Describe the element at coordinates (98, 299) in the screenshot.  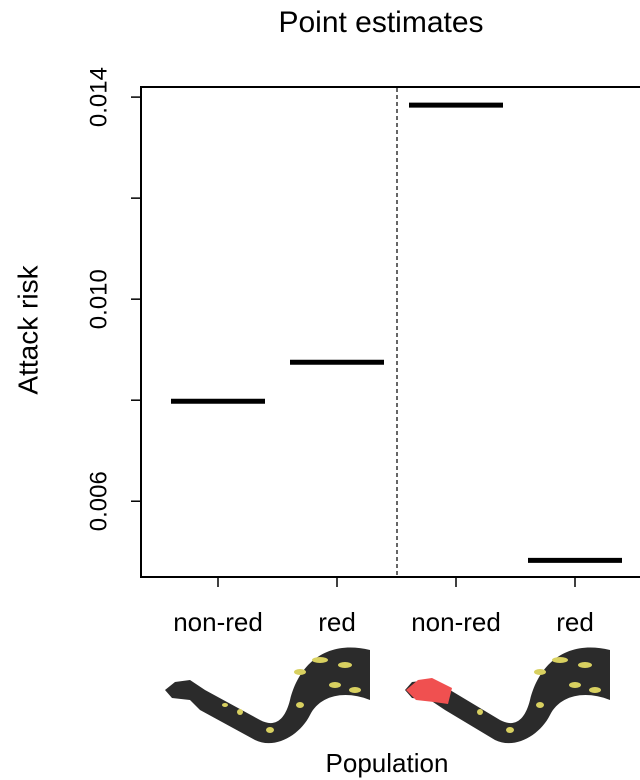
I see `y-tick-label: 0.010` at that location.